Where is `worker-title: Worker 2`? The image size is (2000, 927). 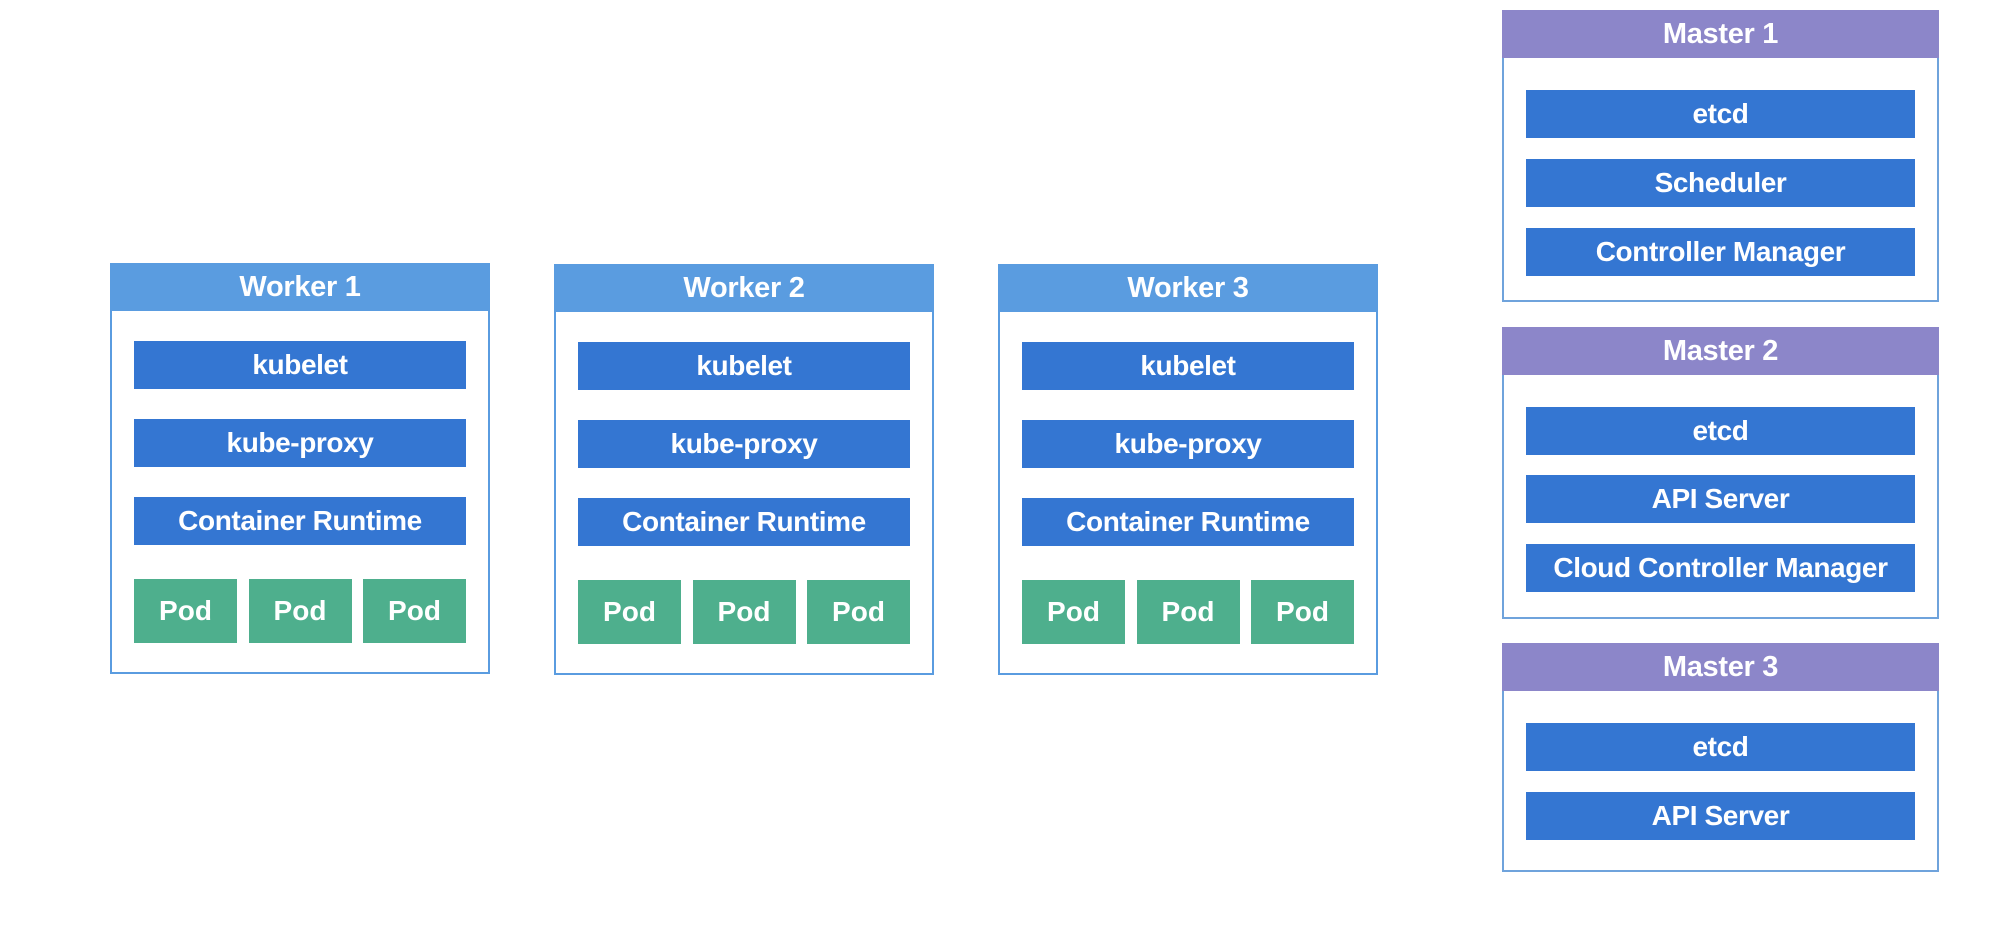 worker-title: Worker 2 is located at coordinates (744, 288).